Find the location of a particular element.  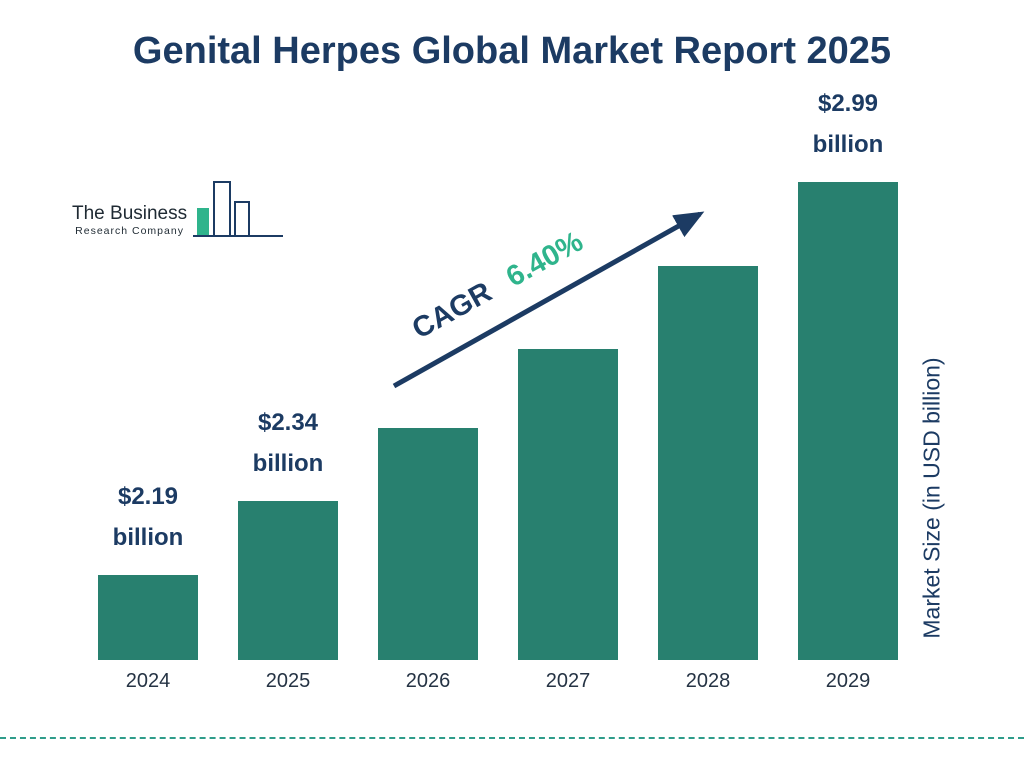

bar-column: $2.19 billion 2024 is located at coordinates (148, 386).